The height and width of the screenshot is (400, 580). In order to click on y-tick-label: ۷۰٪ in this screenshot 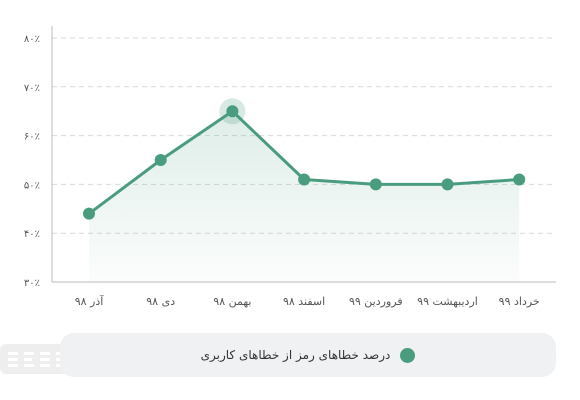, I will do `click(32, 88)`.